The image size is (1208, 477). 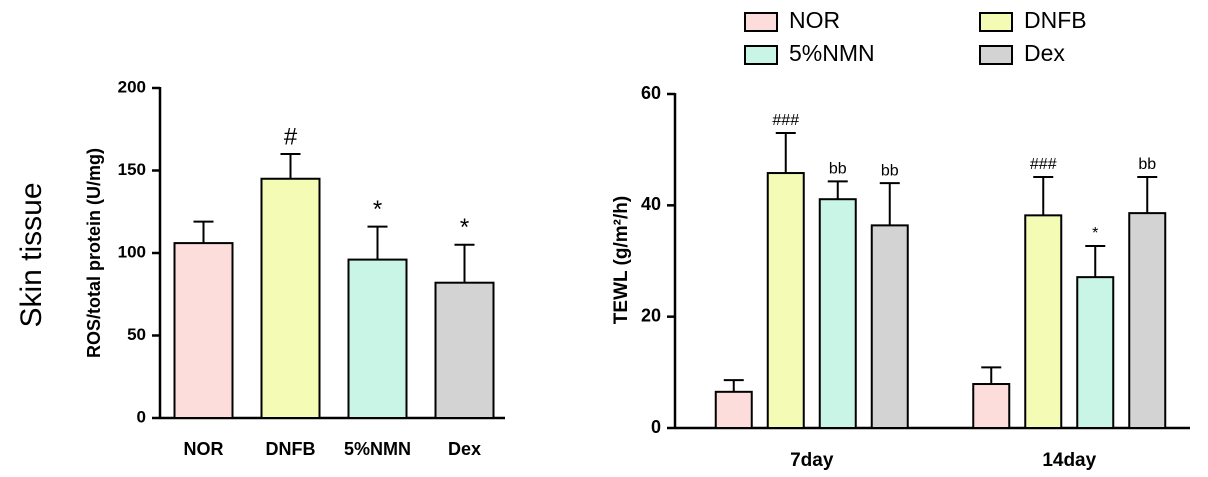 What do you see at coordinates (464, 449) in the screenshot?
I see `x-tick-label: Dex` at bounding box center [464, 449].